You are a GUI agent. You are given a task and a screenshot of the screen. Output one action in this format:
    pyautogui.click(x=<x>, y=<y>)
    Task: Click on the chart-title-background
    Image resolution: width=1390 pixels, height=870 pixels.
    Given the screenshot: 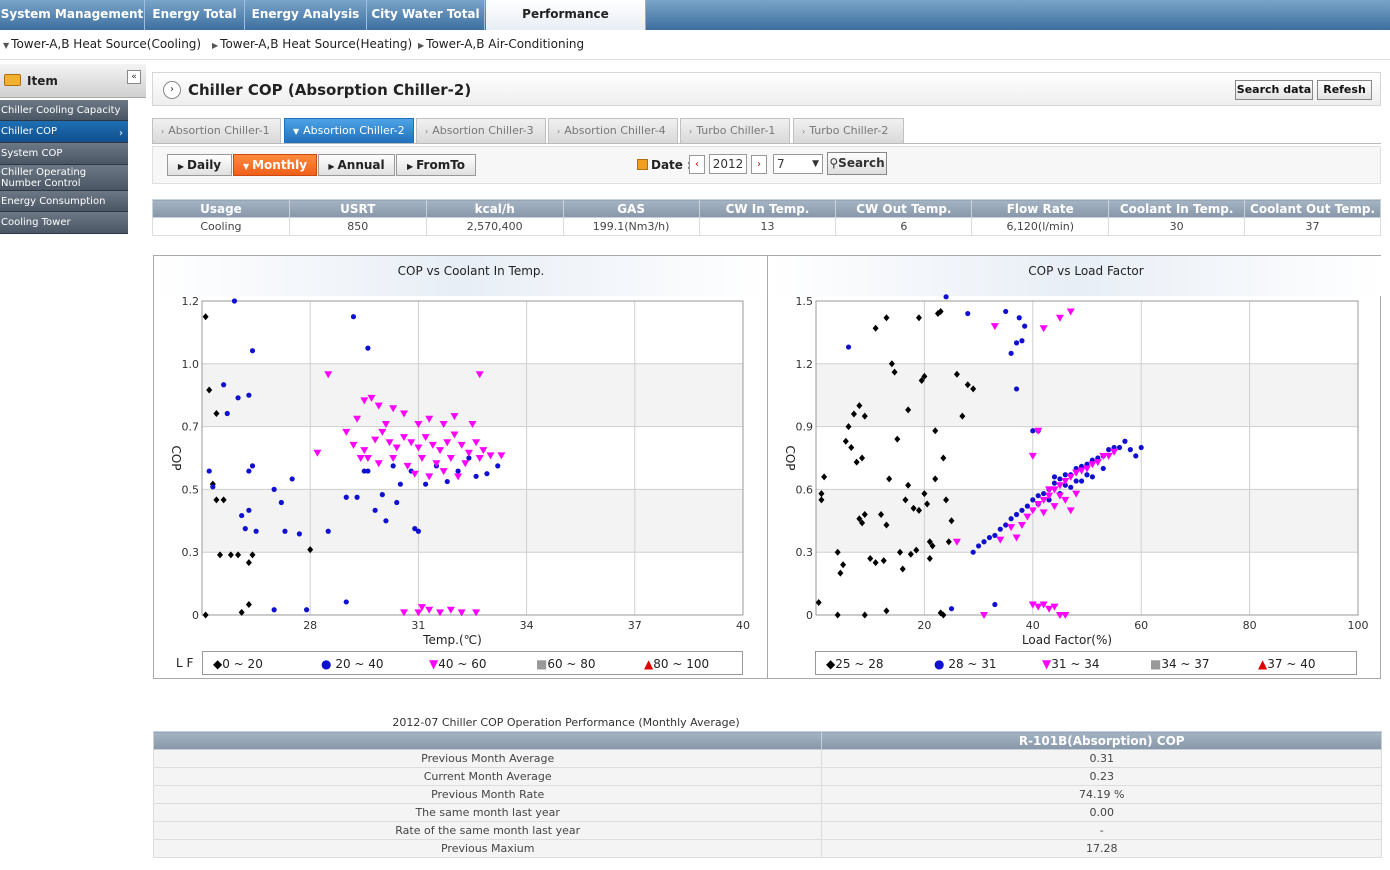 What is the action you would take?
    pyautogui.click(x=1074, y=276)
    